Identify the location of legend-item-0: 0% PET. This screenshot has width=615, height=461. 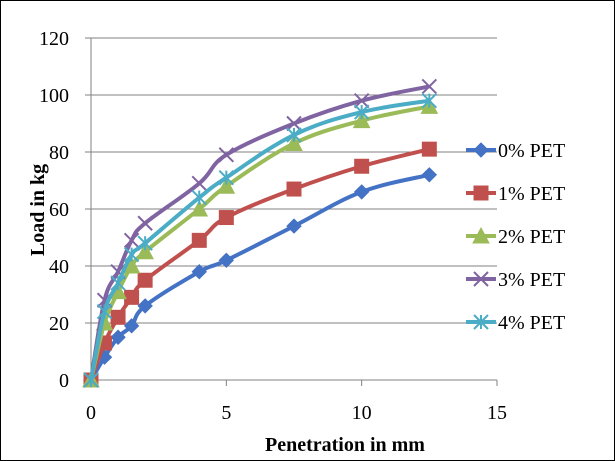
(515, 151).